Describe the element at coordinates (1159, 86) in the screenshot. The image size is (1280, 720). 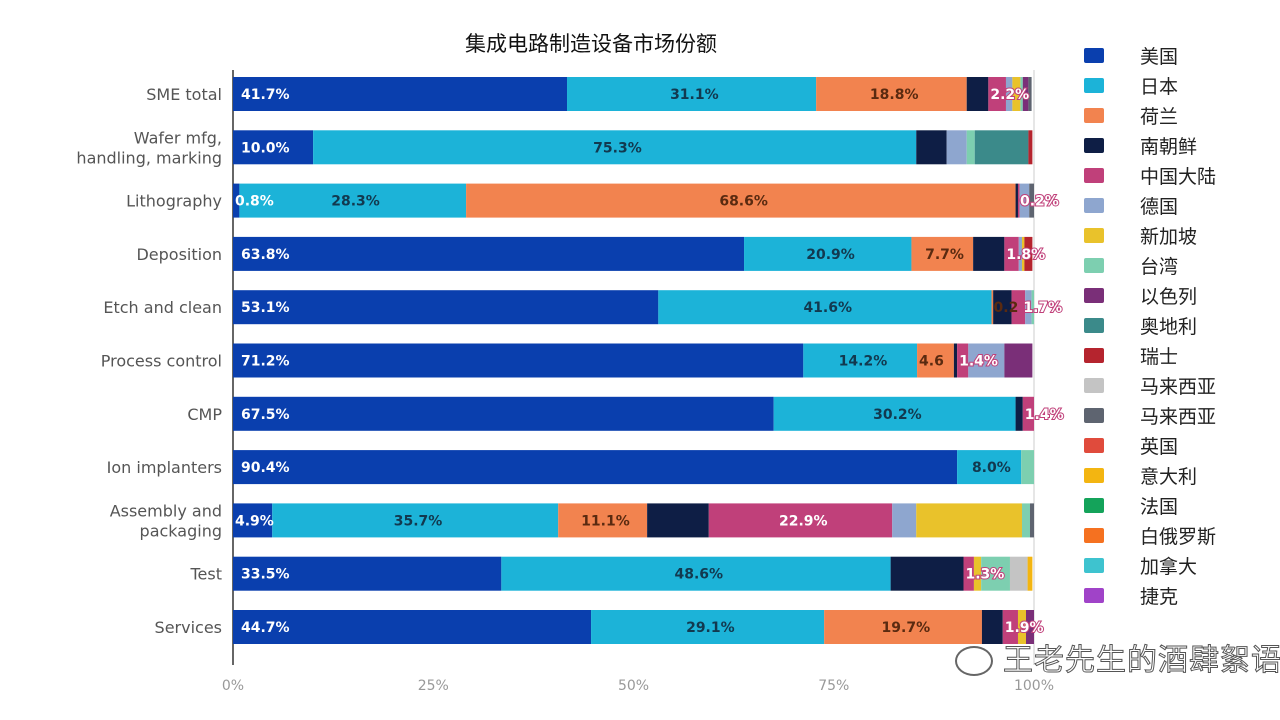
I see `legend-label: 日本` at that location.